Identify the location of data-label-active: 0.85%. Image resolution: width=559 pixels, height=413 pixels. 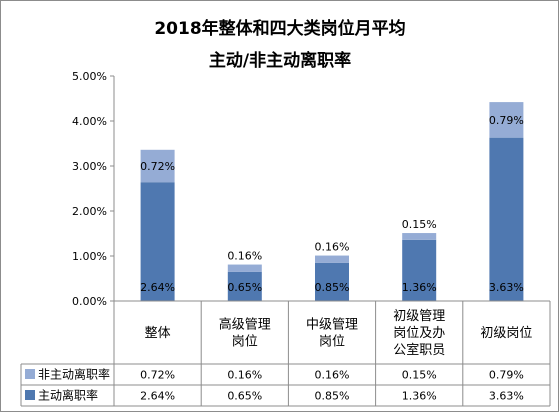
(332, 287).